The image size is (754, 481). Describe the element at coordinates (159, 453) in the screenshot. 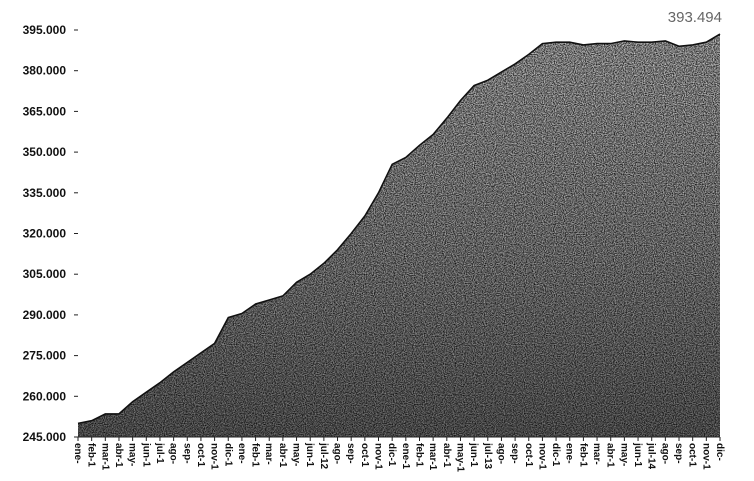

I see `x-tick-label: jul-1` at that location.